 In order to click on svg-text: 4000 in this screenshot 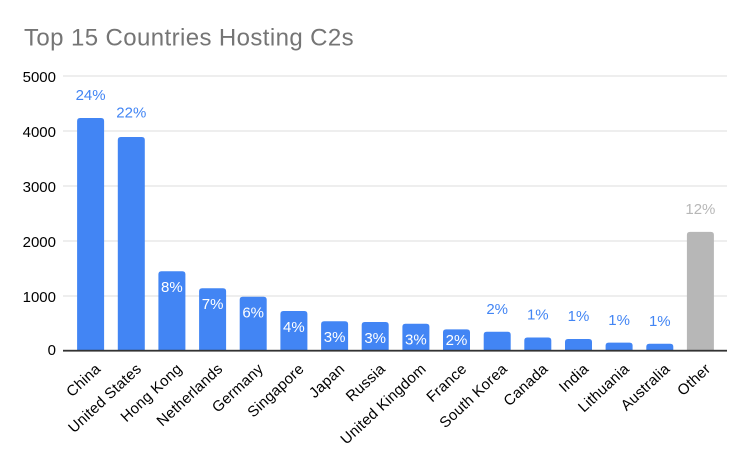, I will do `click(39, 132)`.